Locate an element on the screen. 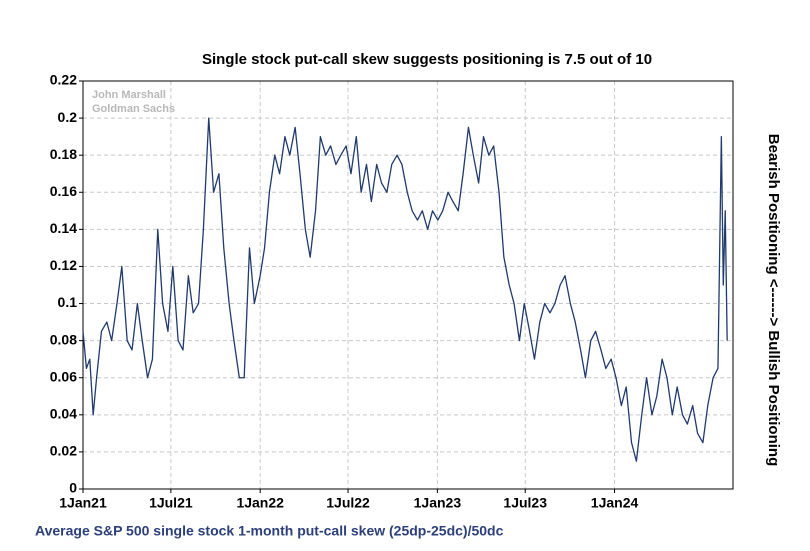 The image size is (810, 551). y-tick-label: 0.02 is located at coordinates (63, 451).